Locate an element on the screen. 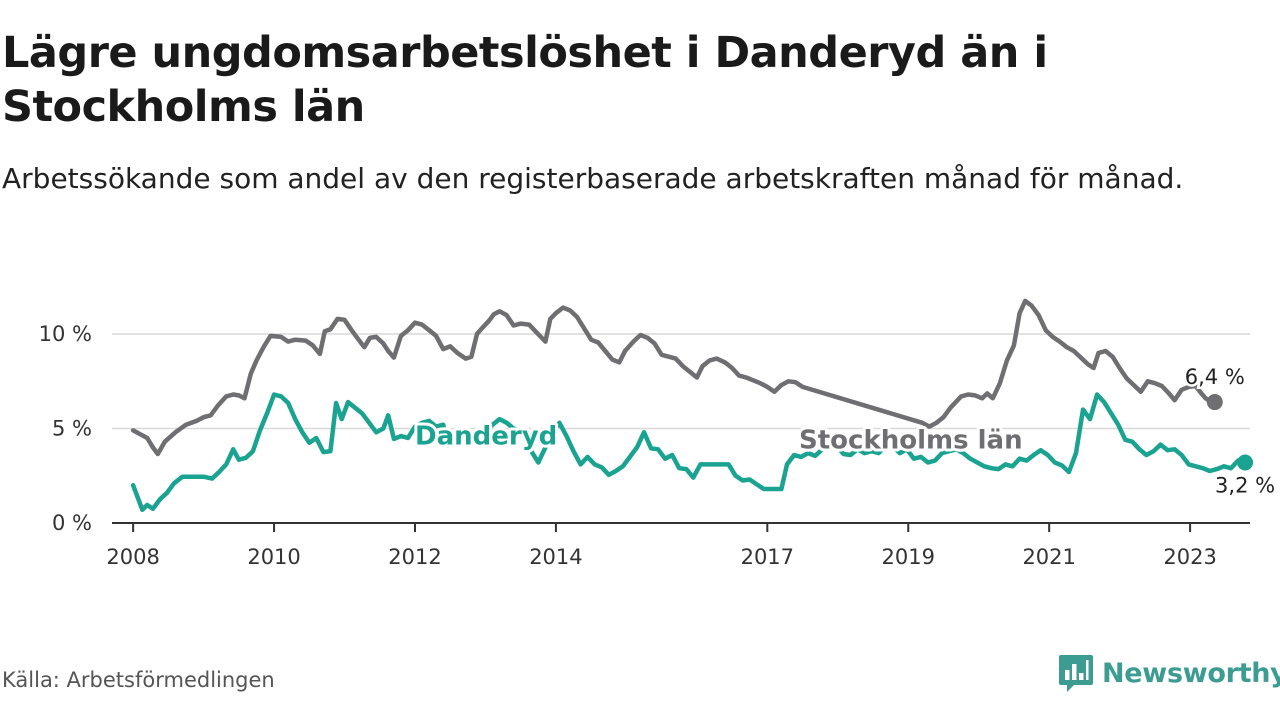 The width and height of the screenshot is (1280, 720). newsworthy-logo-icon is located at coordinates (1076, 673).